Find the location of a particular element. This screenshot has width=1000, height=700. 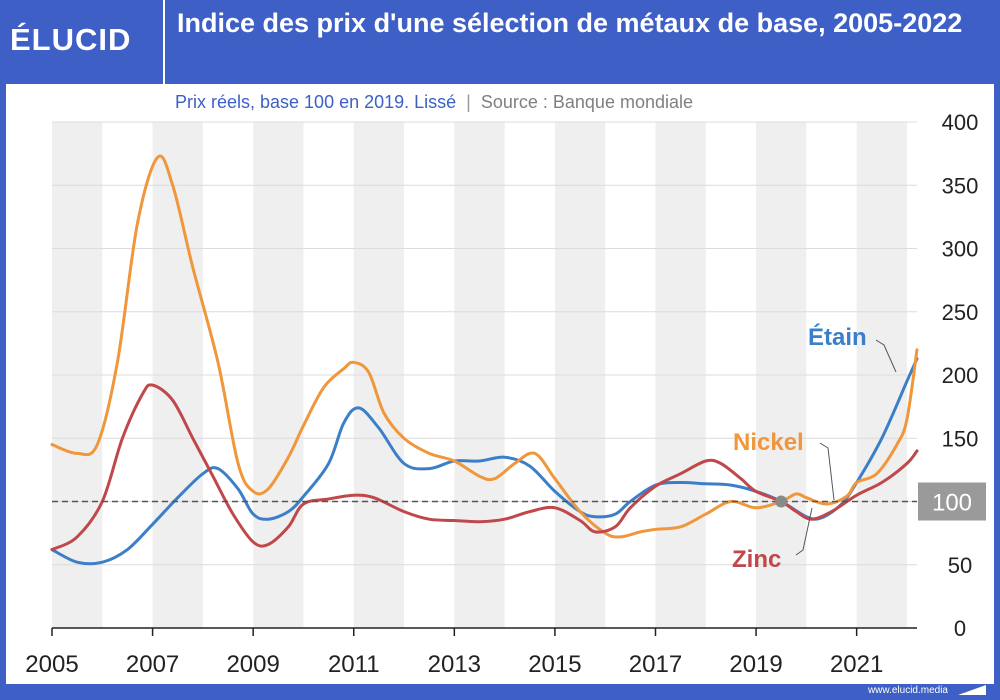

x-tick-label-2005: 2005 is located at coordinates (51, 664).